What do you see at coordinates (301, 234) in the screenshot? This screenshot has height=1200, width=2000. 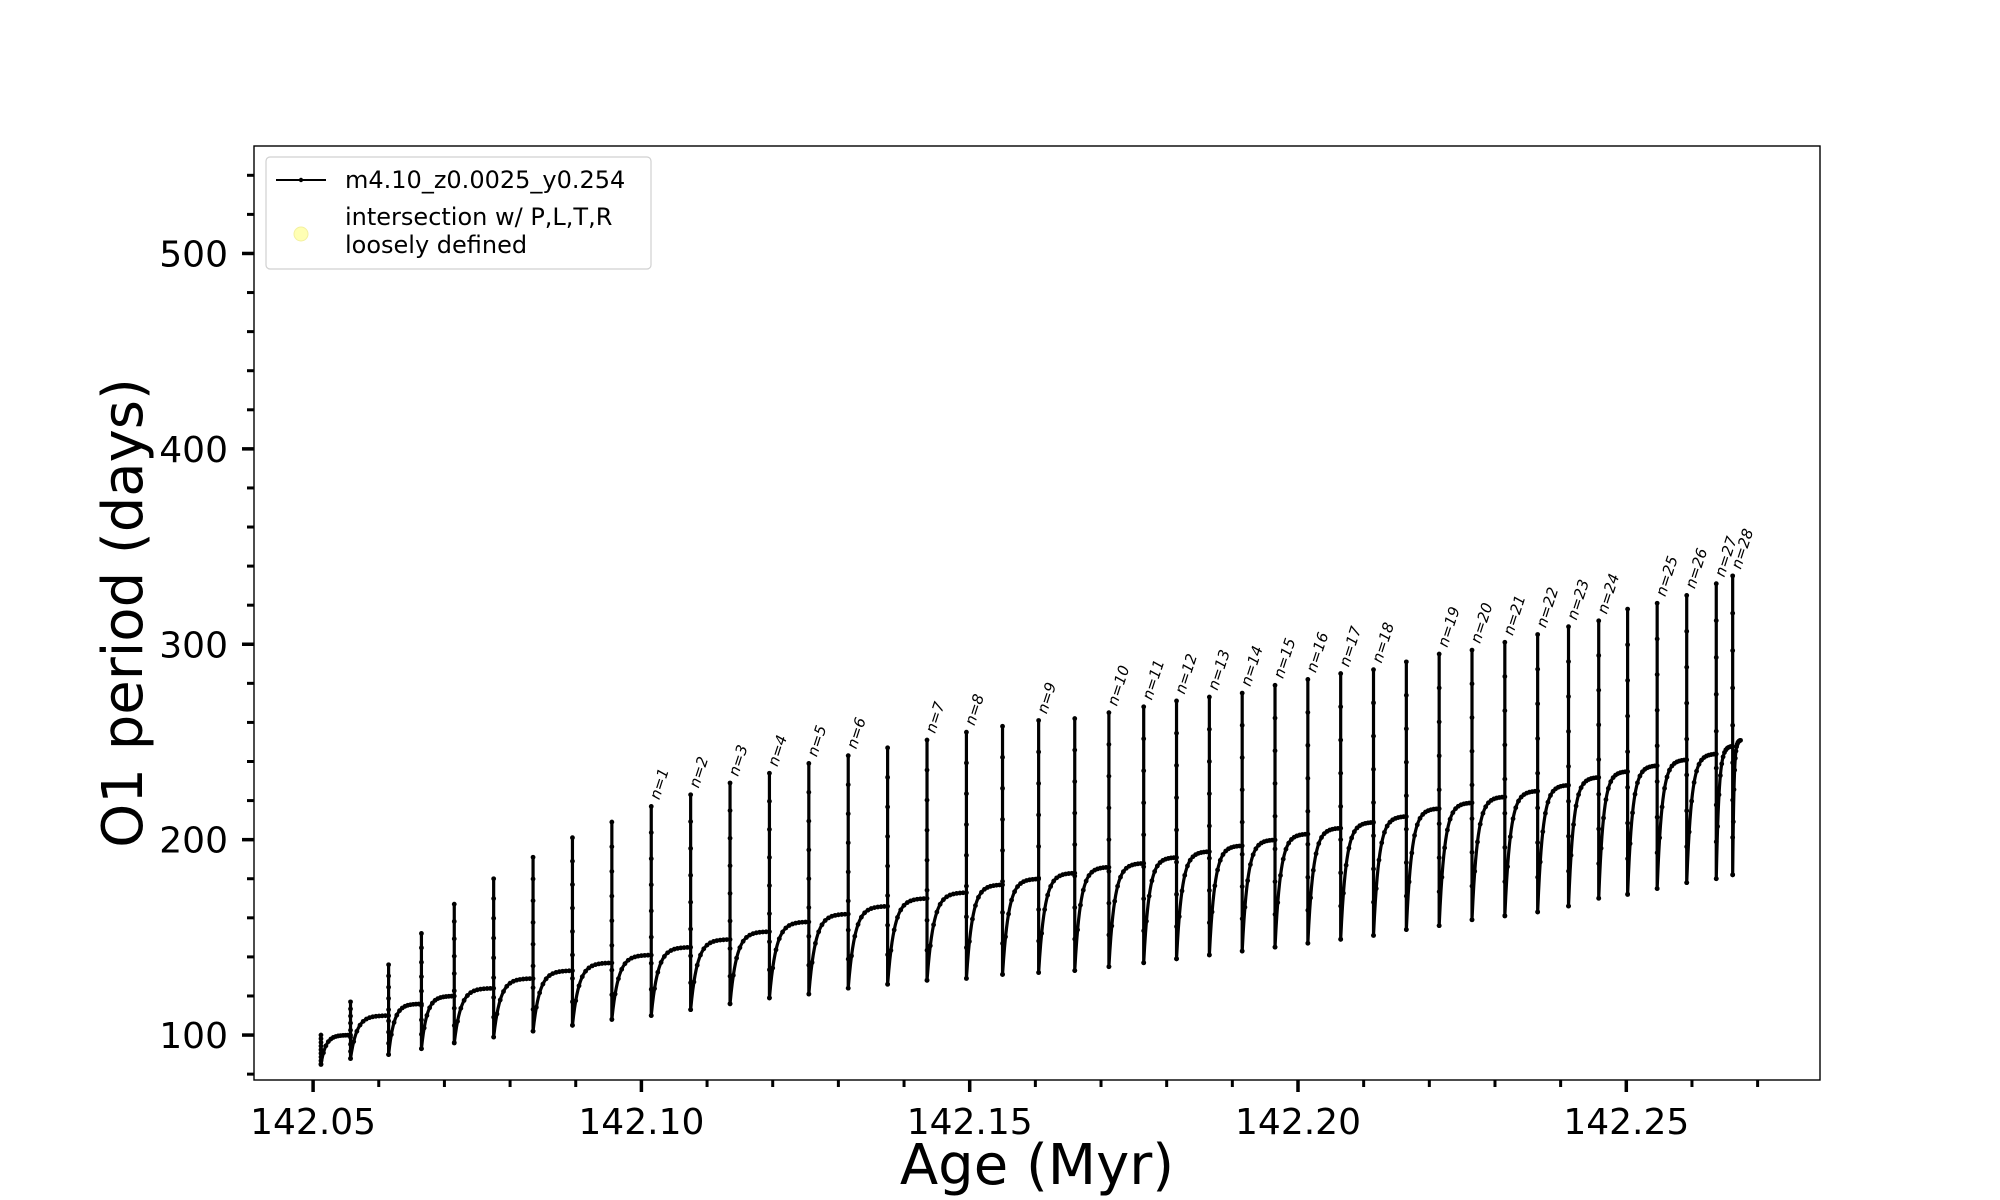 I see `legend-circle-marker` at bounding box center [301, 234].